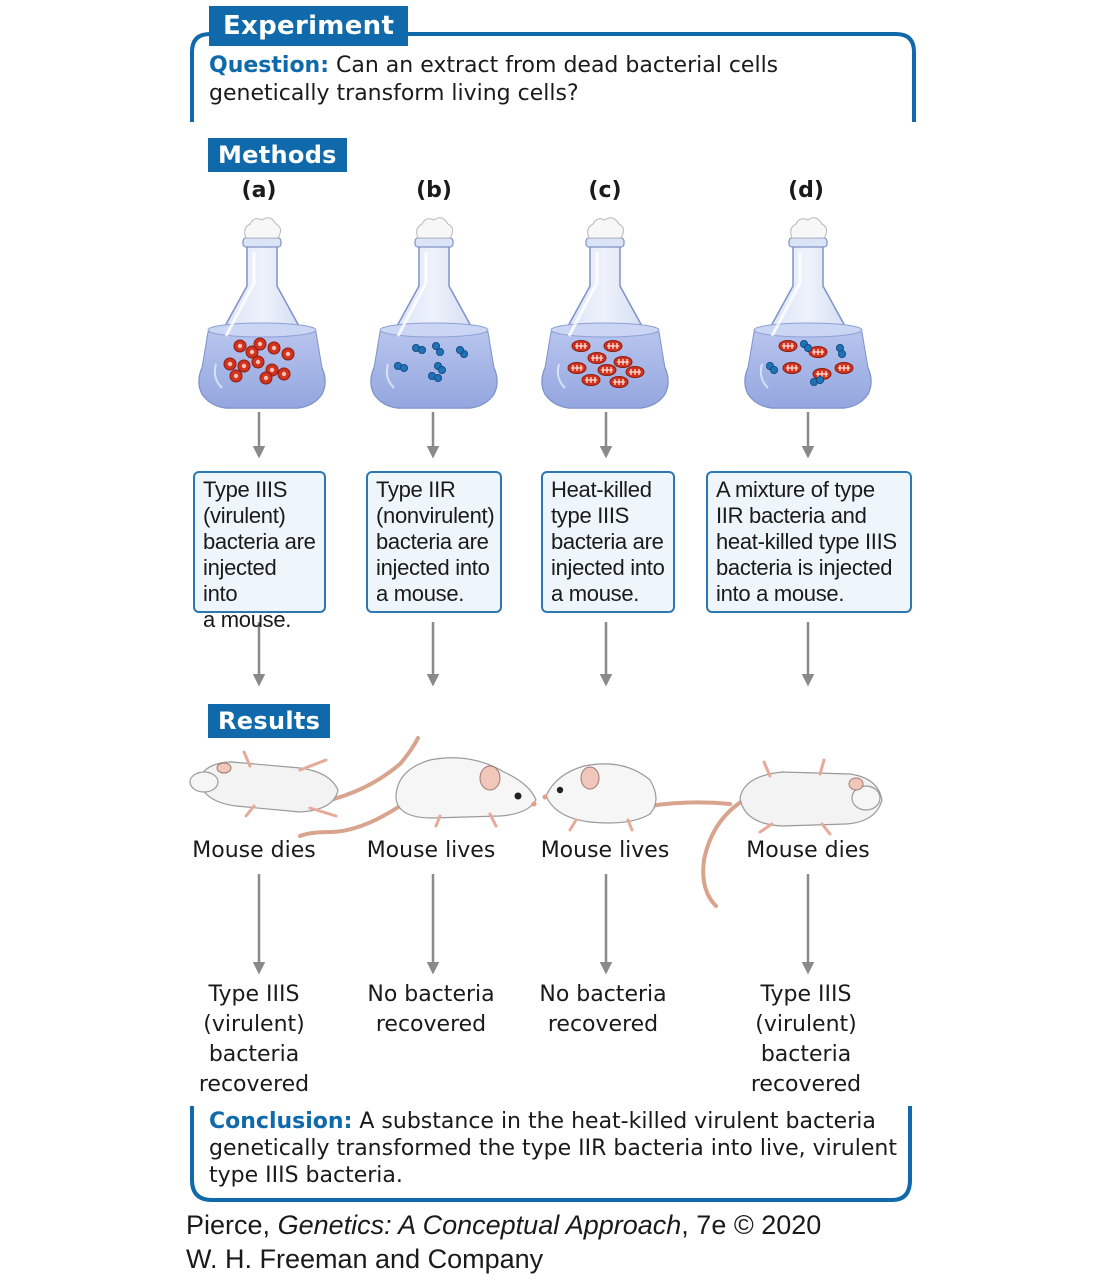  Describe the element at coordinates (605, 850) in the screenshot. I see `outcome-c: Mouse lives` at that location.